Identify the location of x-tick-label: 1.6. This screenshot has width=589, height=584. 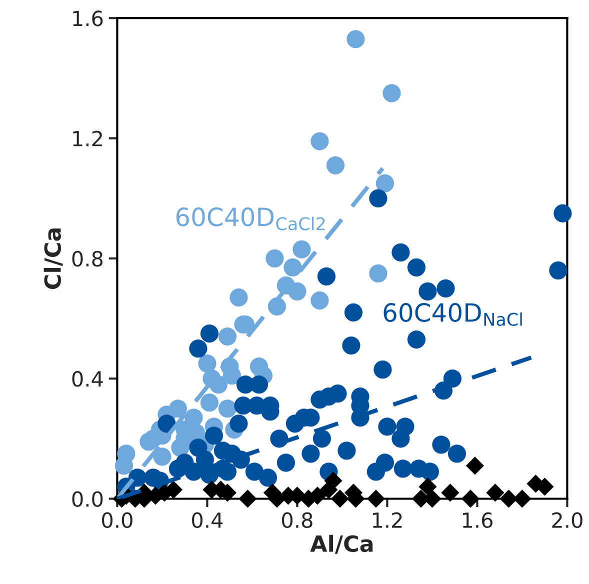
(477, 520).